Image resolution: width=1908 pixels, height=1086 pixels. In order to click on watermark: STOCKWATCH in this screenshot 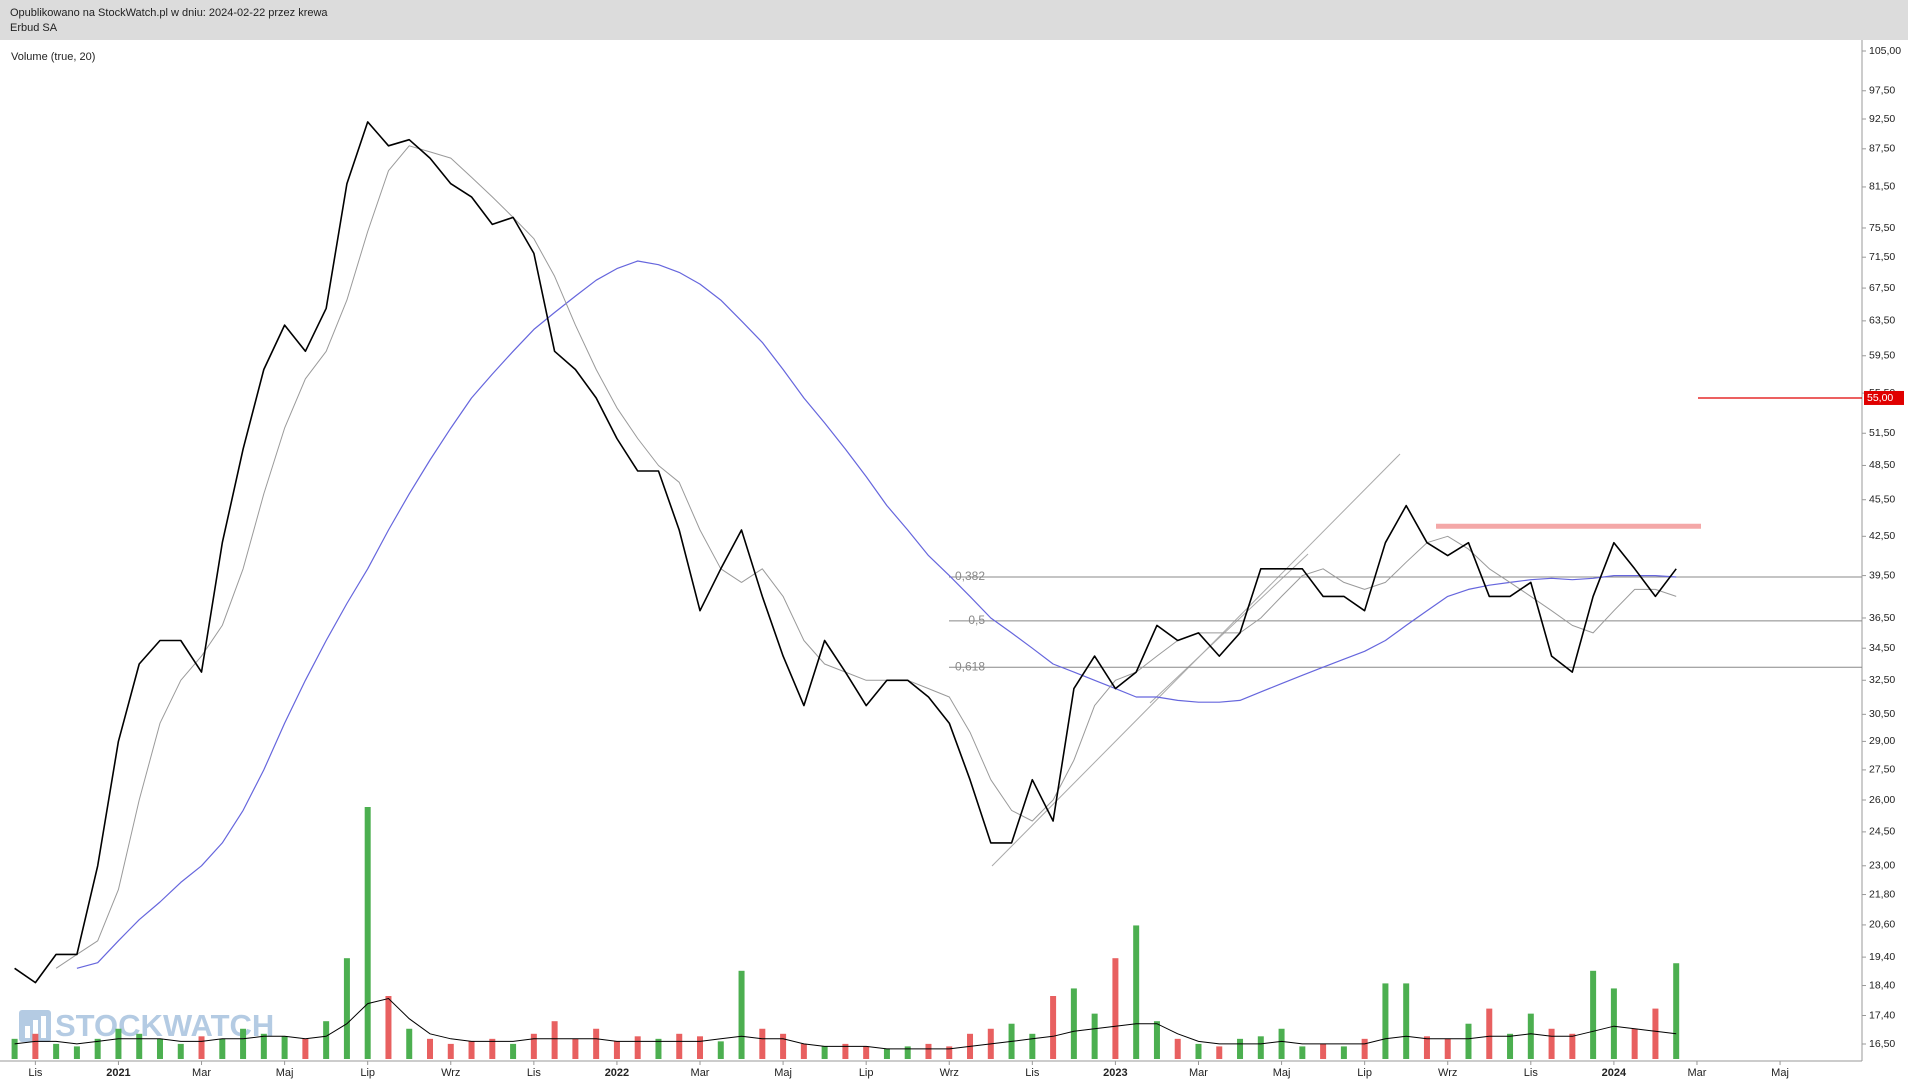, I will do `click(146, 1025)`.